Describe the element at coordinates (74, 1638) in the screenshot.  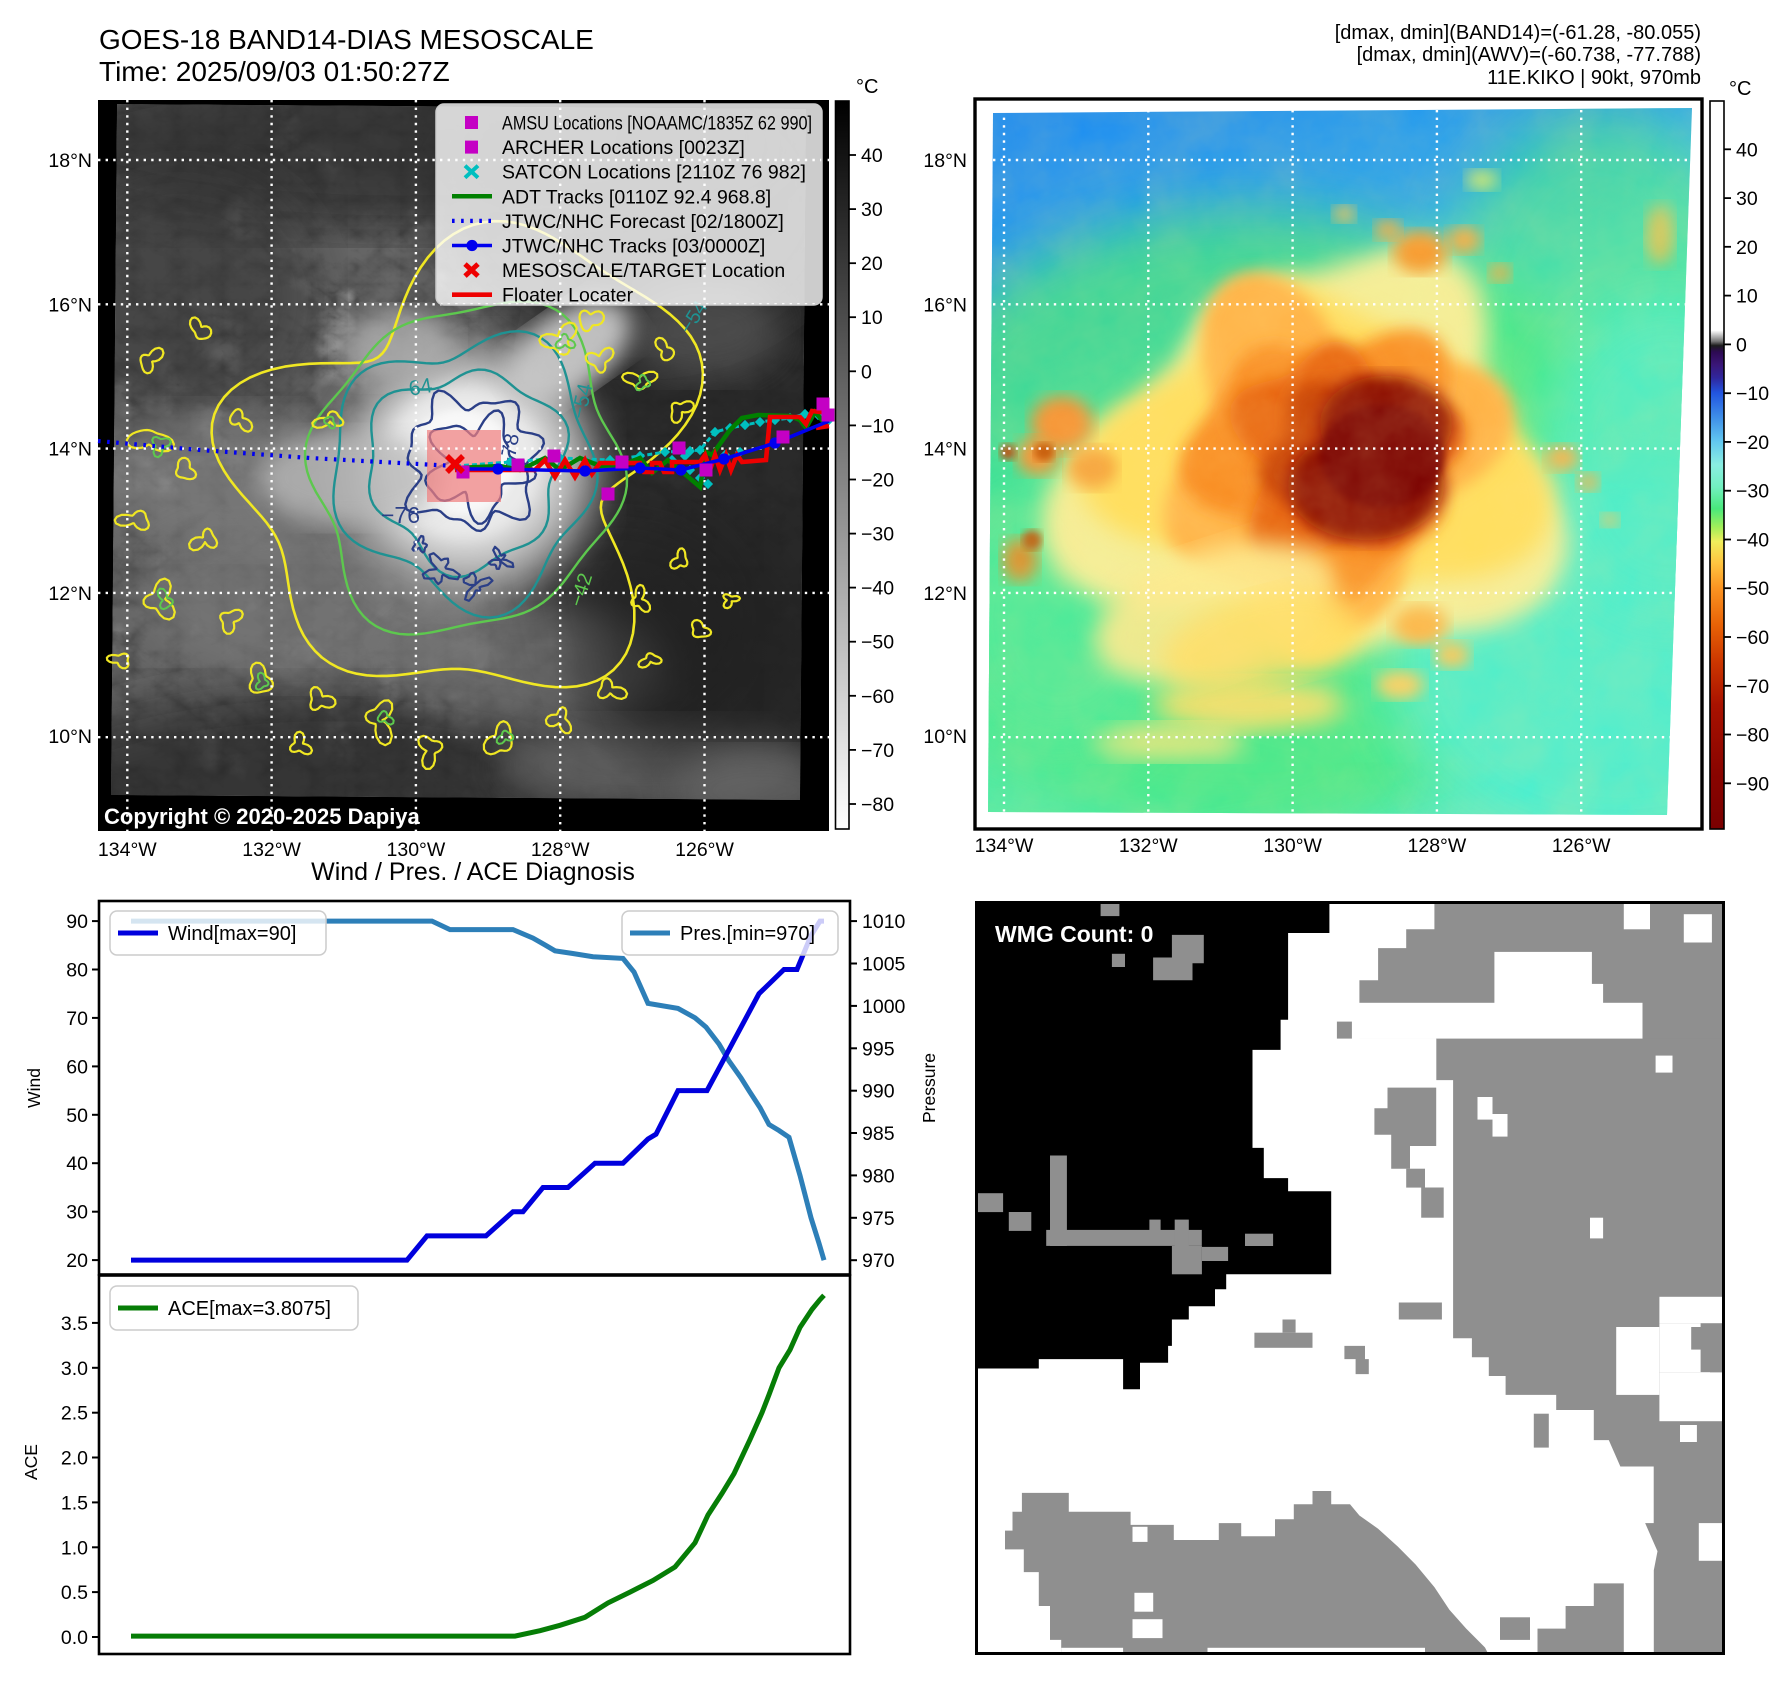
I see `svg-text: 0.0` at that location.